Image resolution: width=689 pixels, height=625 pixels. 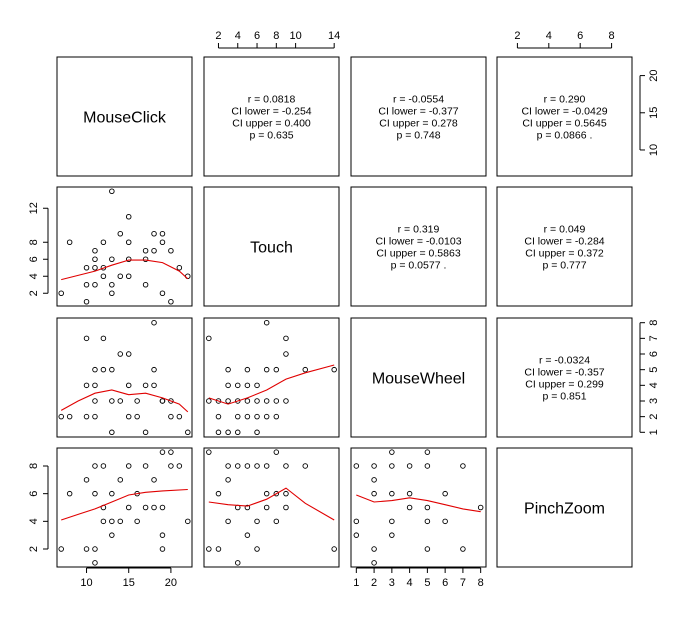 What do you see at coordinates (34, 521) in the screenshot?
I see `y-axis-pinchzoom-tick-label-4: 4` at bounding box center [34, 521].